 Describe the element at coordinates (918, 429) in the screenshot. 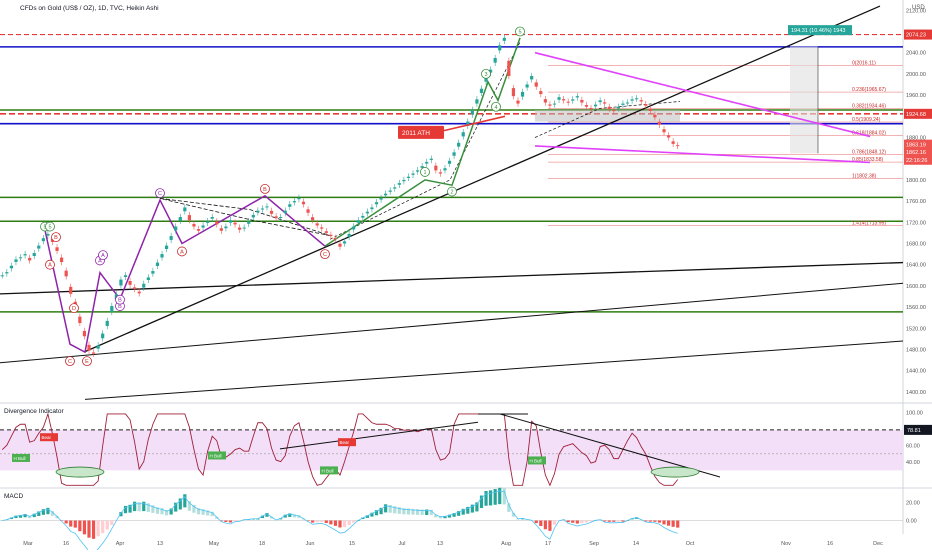

I see `divergence-value-tag` at that location.